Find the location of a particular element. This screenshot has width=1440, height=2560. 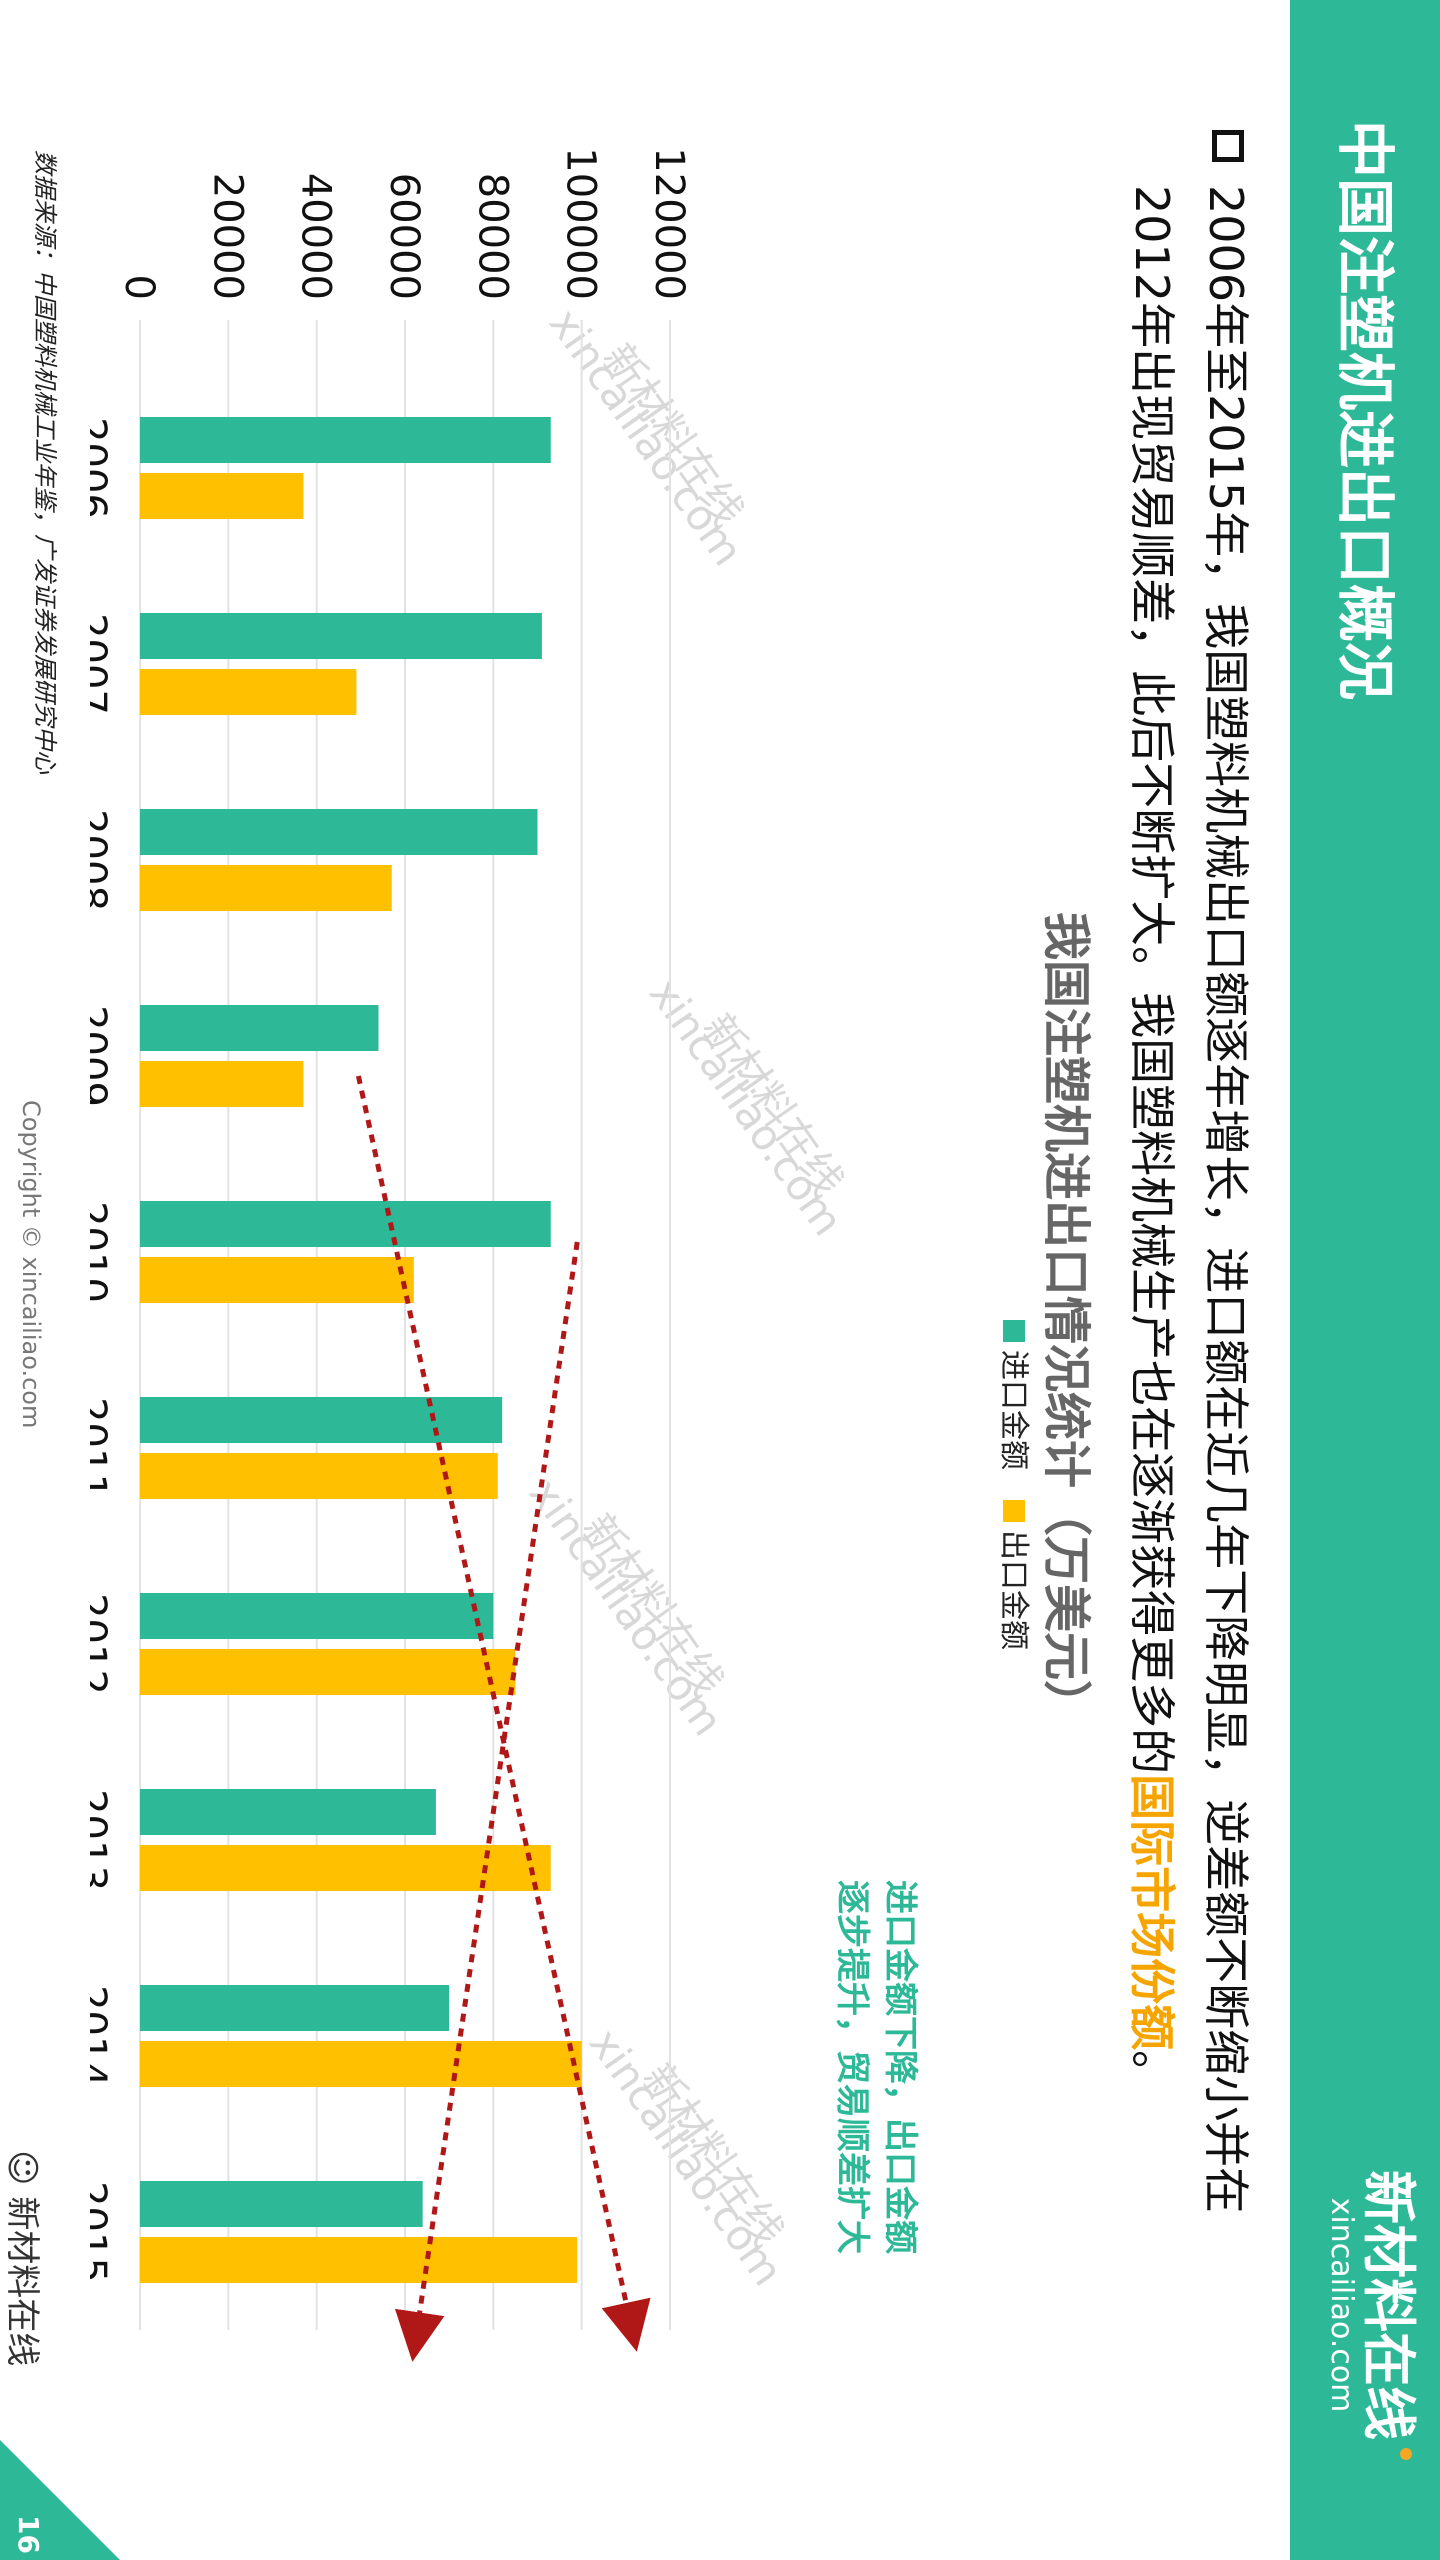

bar-import-2008 is located at coordinates (339, 832).